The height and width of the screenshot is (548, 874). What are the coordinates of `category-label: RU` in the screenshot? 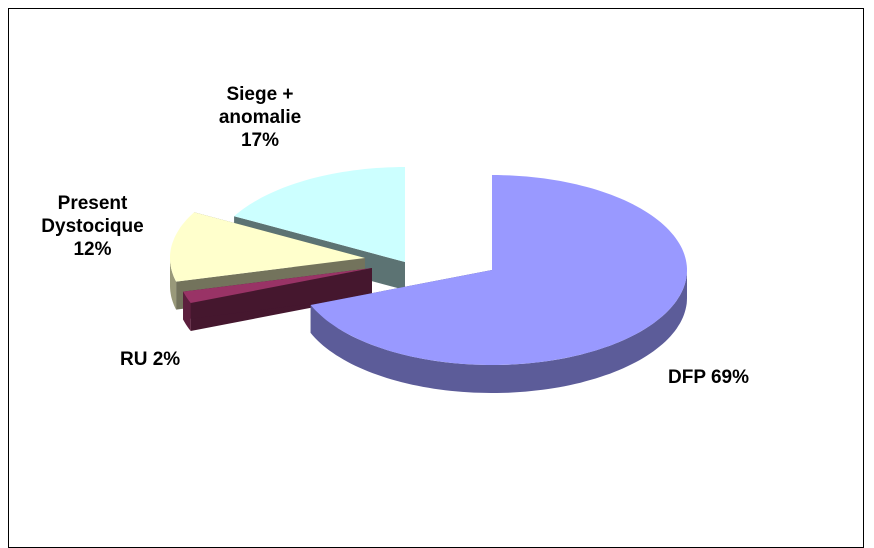 It's located at (134, 359).